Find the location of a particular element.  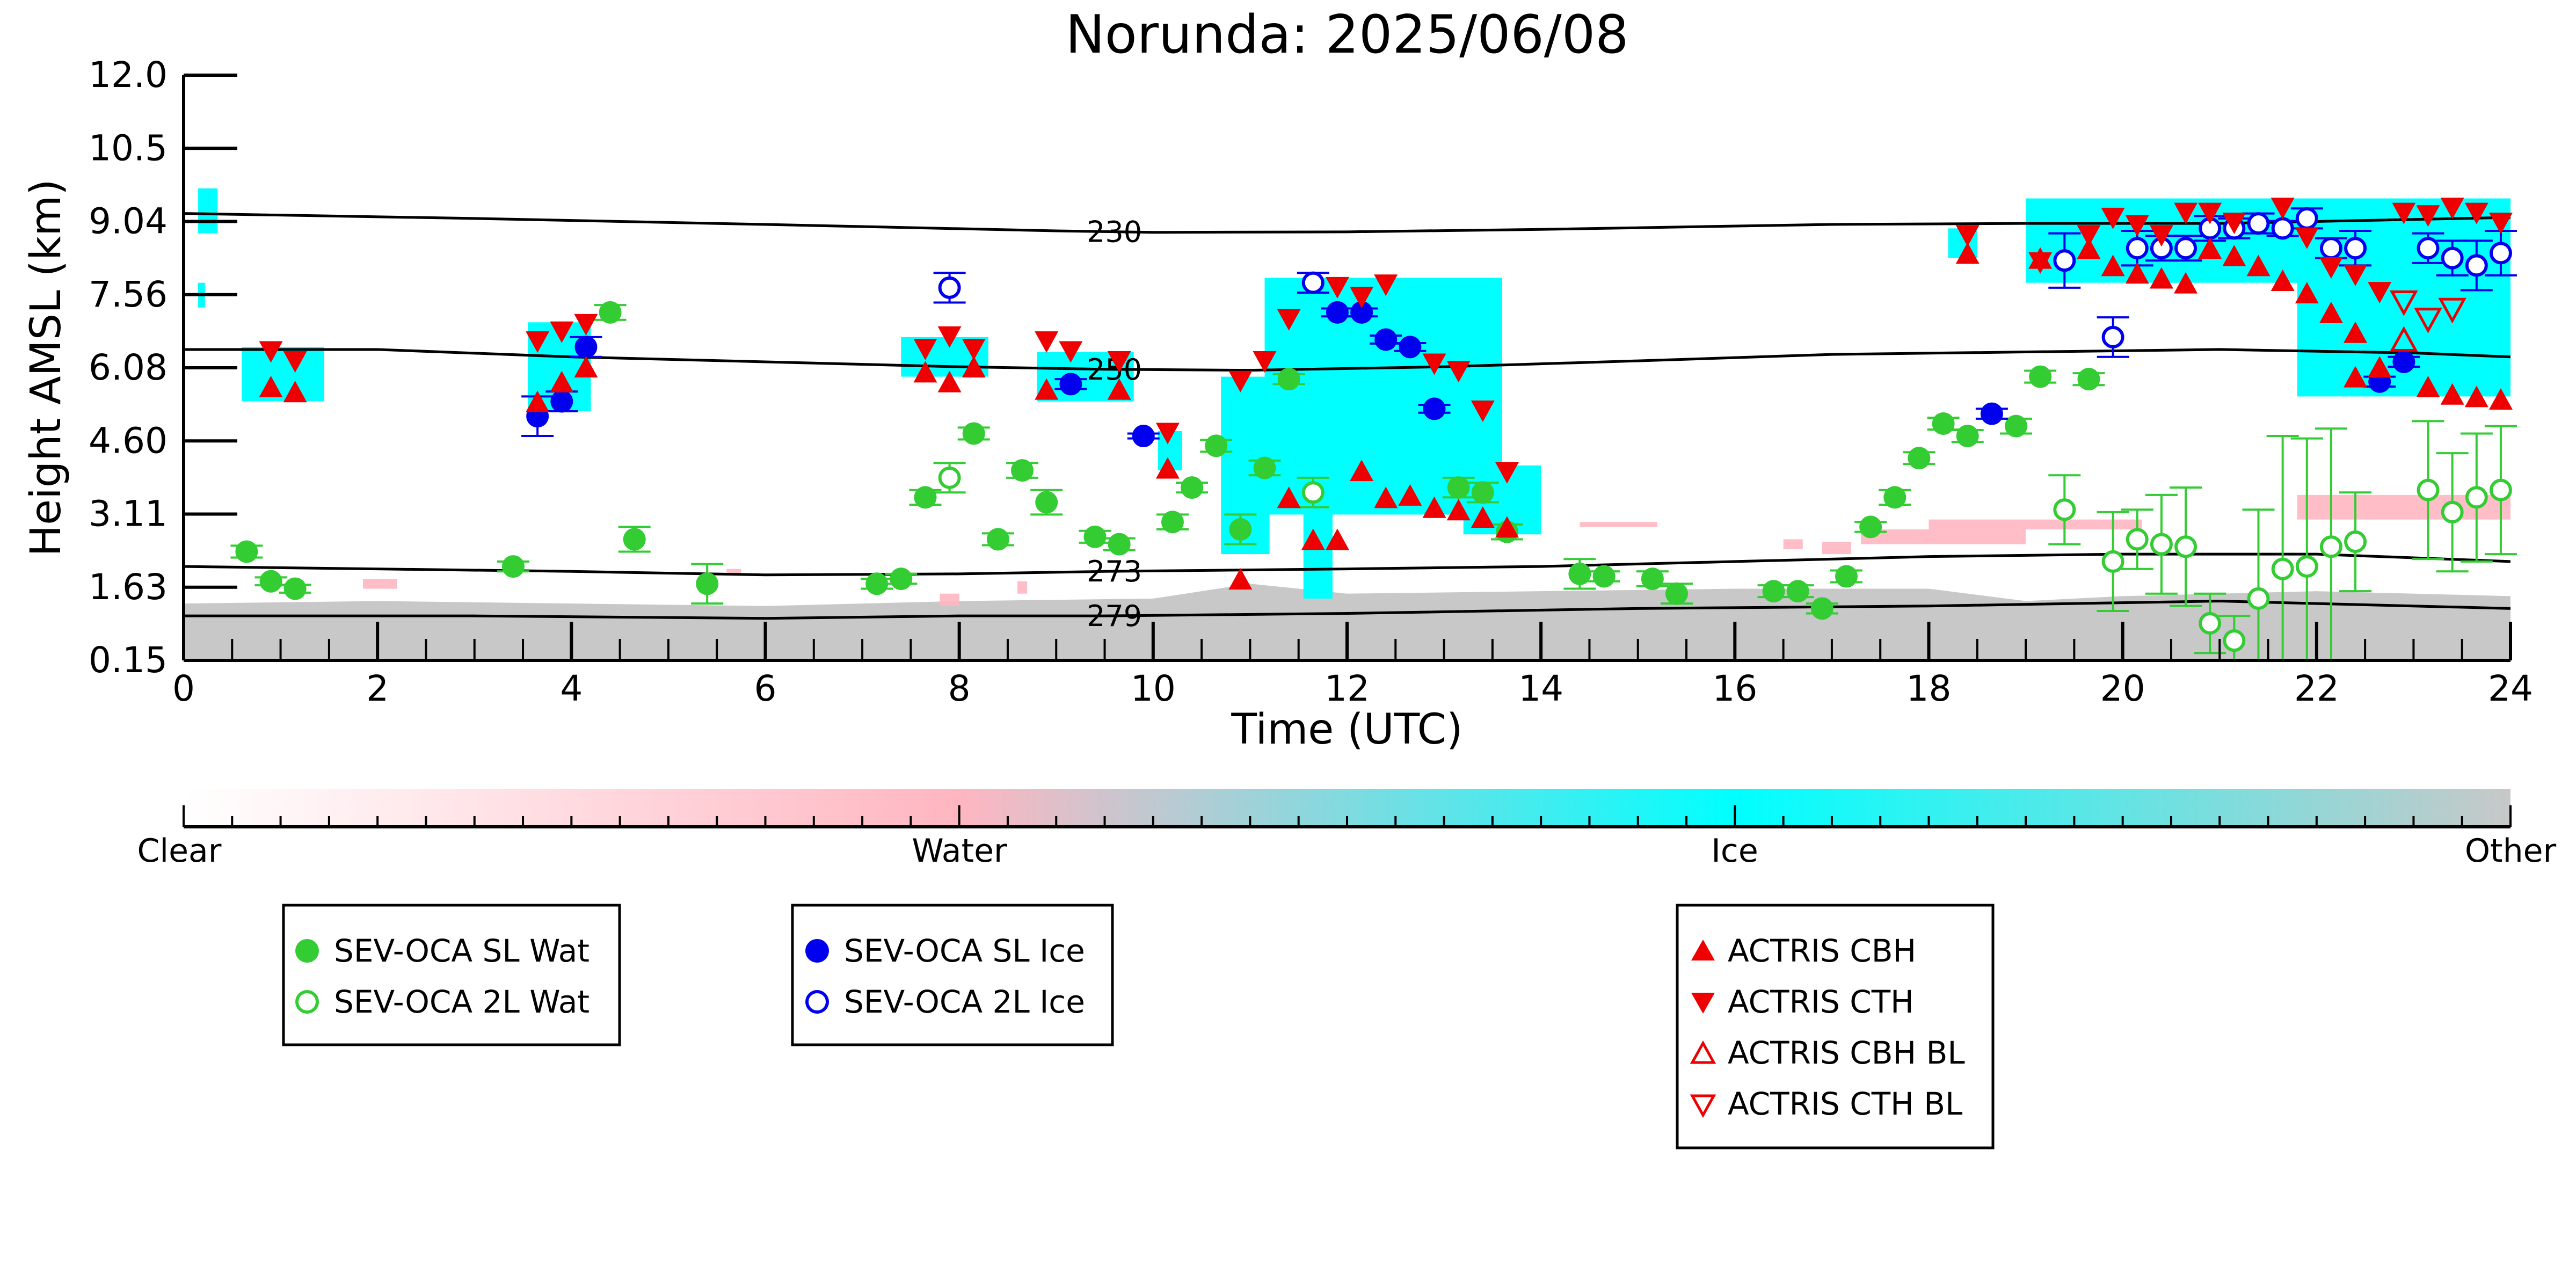

legend-label: ACTRIS CTH BL is located at coordinates (1845, 1104).